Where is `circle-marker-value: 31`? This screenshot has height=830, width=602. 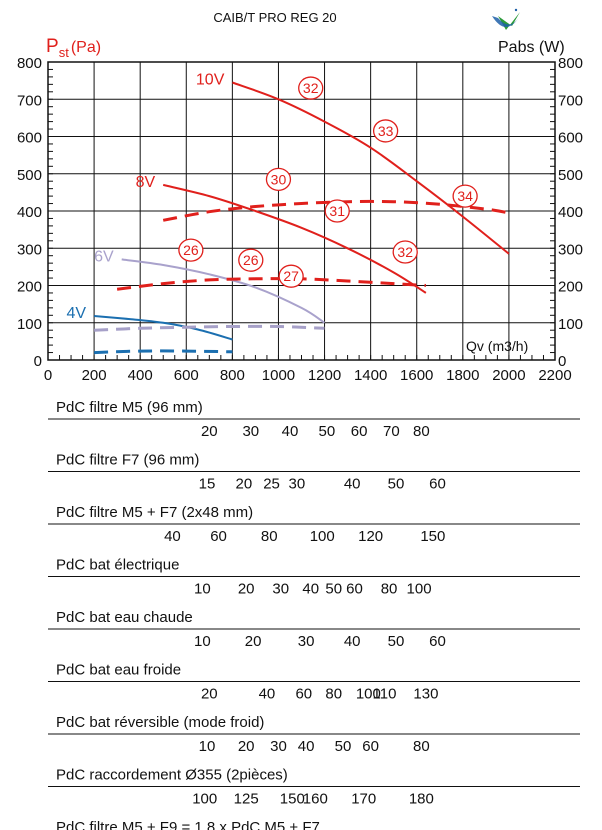
circle-marker-value: 31 is located at coordinates (337, 211).